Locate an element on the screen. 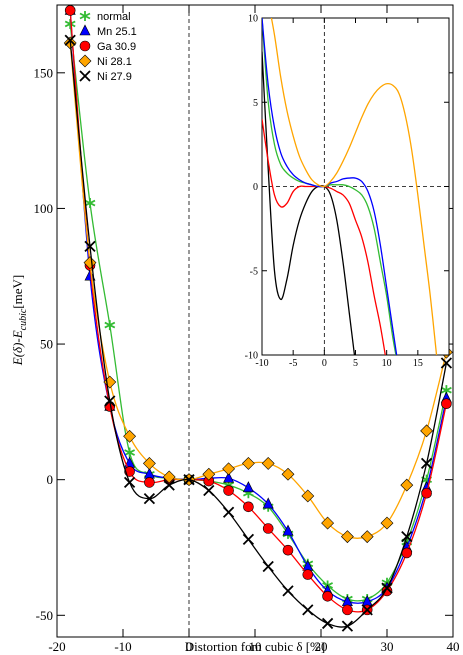 The height and width of the screenshot is (655, 463). y-axis-label: E(δ)-Ecubic[meV] is located at coordinates (19, 321).